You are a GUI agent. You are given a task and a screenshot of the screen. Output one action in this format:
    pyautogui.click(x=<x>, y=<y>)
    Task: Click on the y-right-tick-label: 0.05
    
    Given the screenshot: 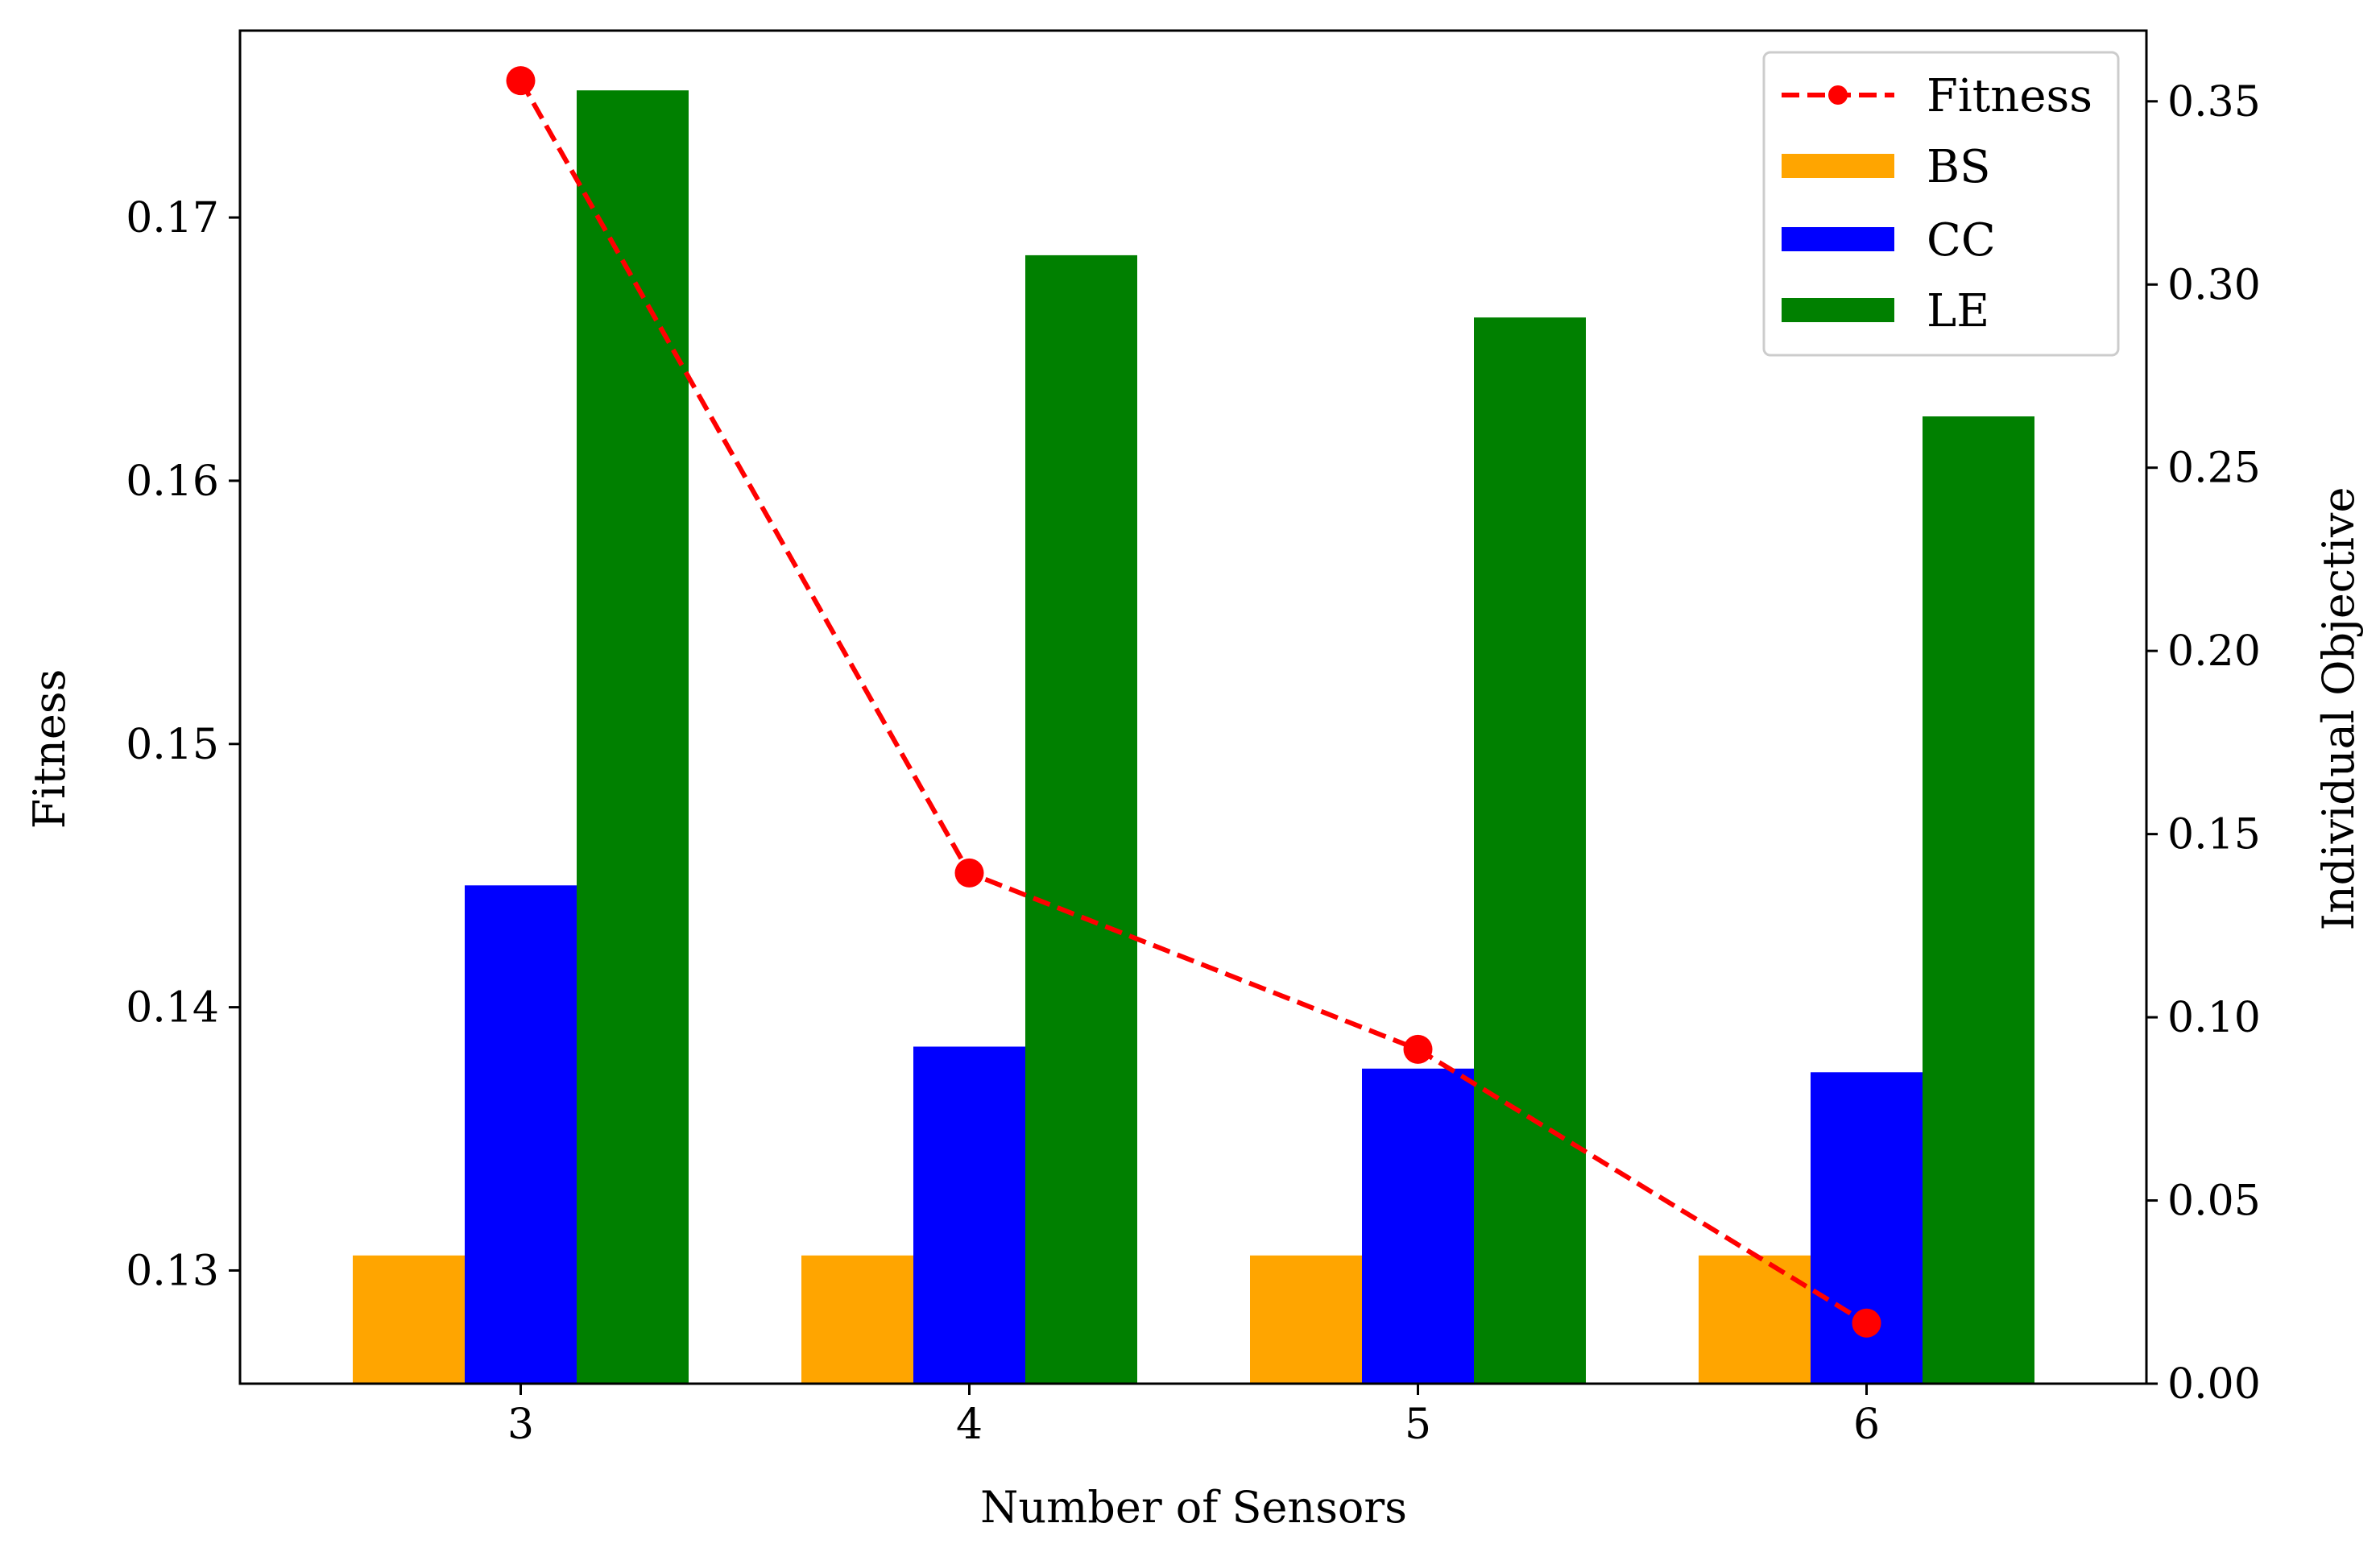 What is the action you would take?
    pyautogui.click(x=2214, y=1201)
    